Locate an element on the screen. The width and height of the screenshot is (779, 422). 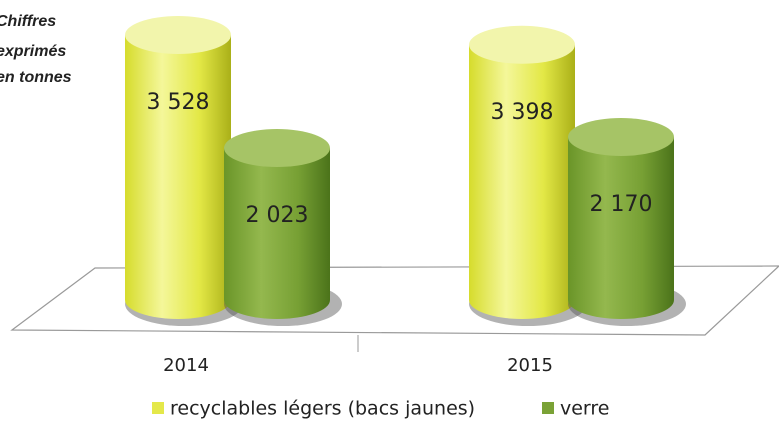
annotation: en tonnes is located at coordinates (36, 77).